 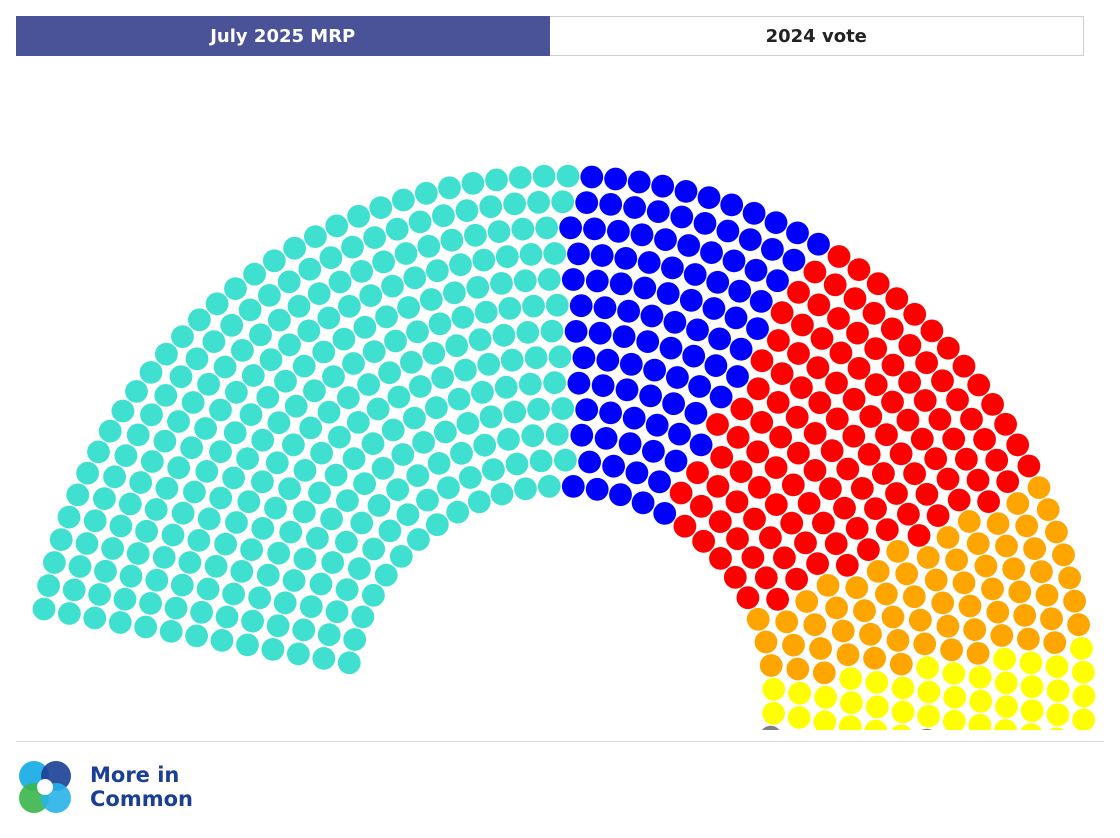 What do you see at coordinates (135, 775) in the screenshot?
I see `brand-line-1: More in` at bounding box center [135, 775].